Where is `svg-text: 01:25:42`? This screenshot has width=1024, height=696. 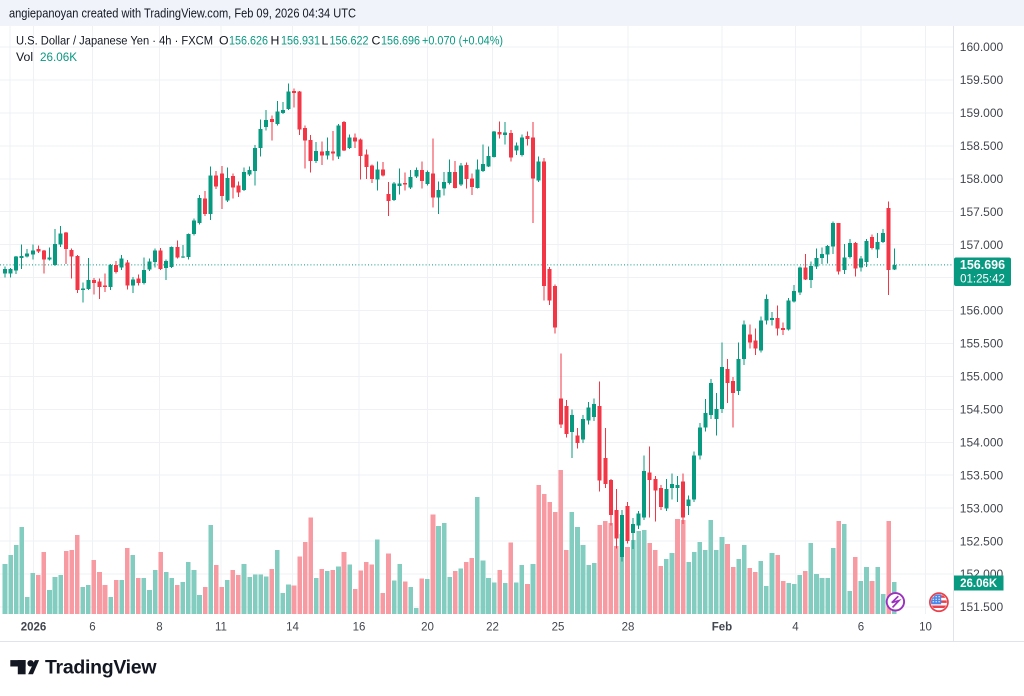
svg-text: 01:25:42 is located at coordinates (982, 280).